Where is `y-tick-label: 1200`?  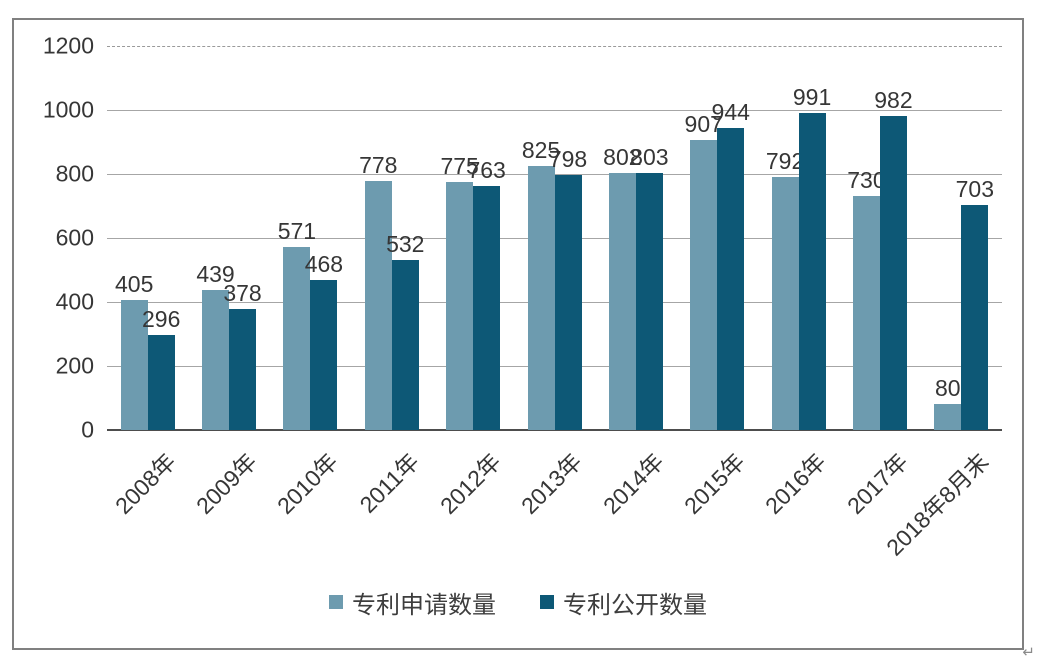 y-tick-label: 1200 is located at coordinates (68, 45).